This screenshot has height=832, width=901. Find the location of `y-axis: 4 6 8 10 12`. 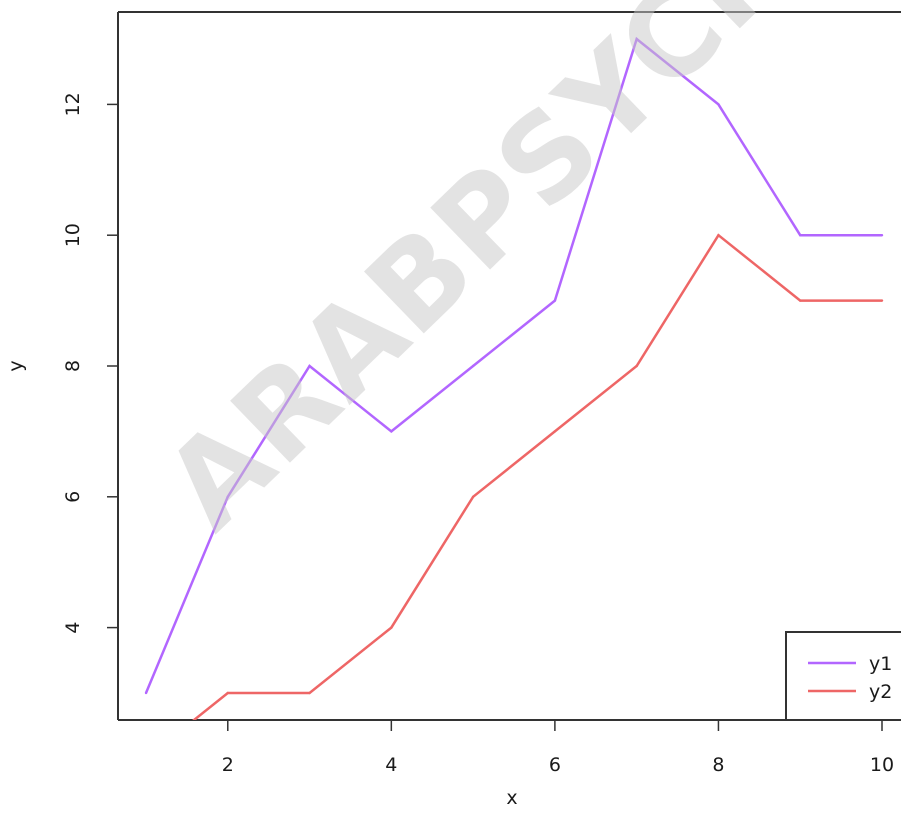

y-axis: 4 6 8 10 12 is located at coordinates (90, 363).